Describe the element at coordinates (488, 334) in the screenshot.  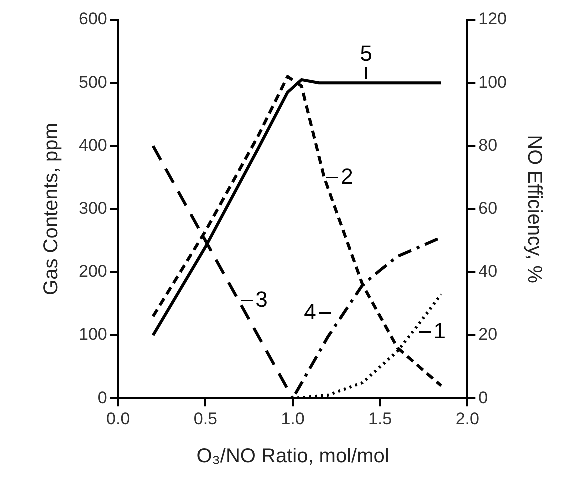
I see `y2-tick-label: 20` at that location.